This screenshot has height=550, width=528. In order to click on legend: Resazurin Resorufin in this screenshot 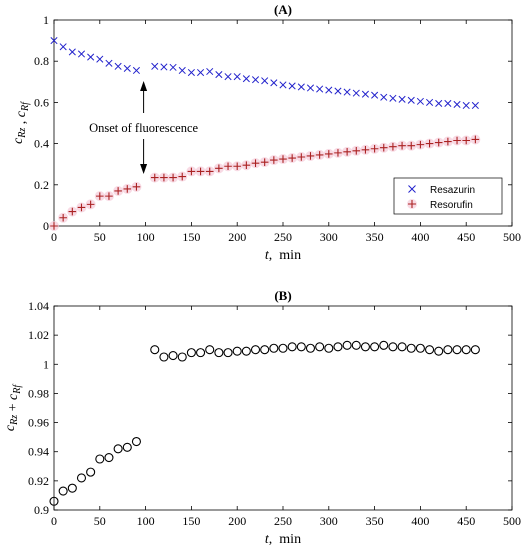, I will do `click(448, 196)`.